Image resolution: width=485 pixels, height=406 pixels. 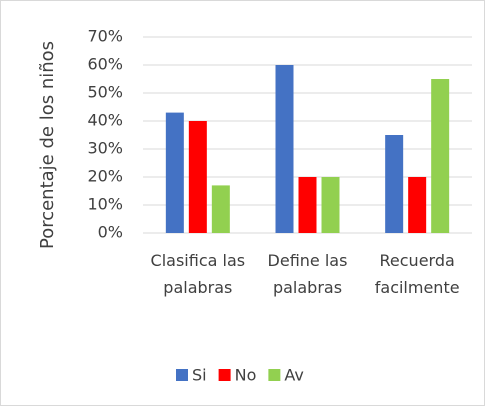 I want to click on legend-label: Si, so click(x=199, y=375).